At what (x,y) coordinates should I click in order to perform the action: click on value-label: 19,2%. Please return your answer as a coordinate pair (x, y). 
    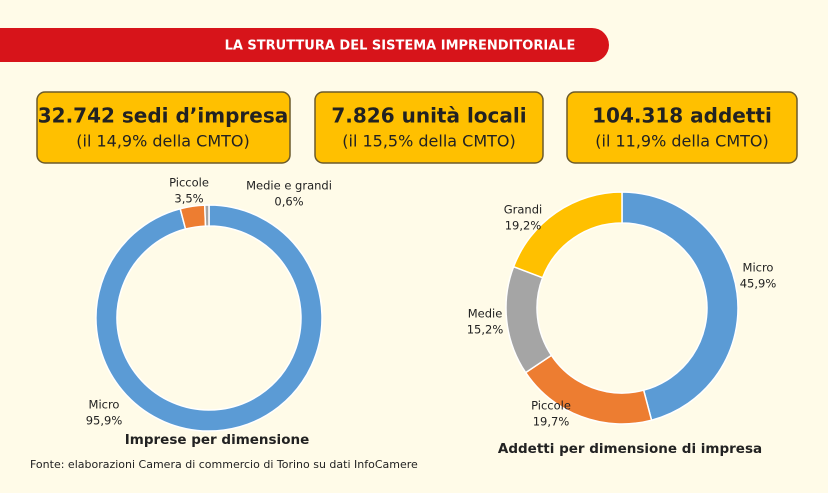
    Looking at the image, I should click on (523, 226).